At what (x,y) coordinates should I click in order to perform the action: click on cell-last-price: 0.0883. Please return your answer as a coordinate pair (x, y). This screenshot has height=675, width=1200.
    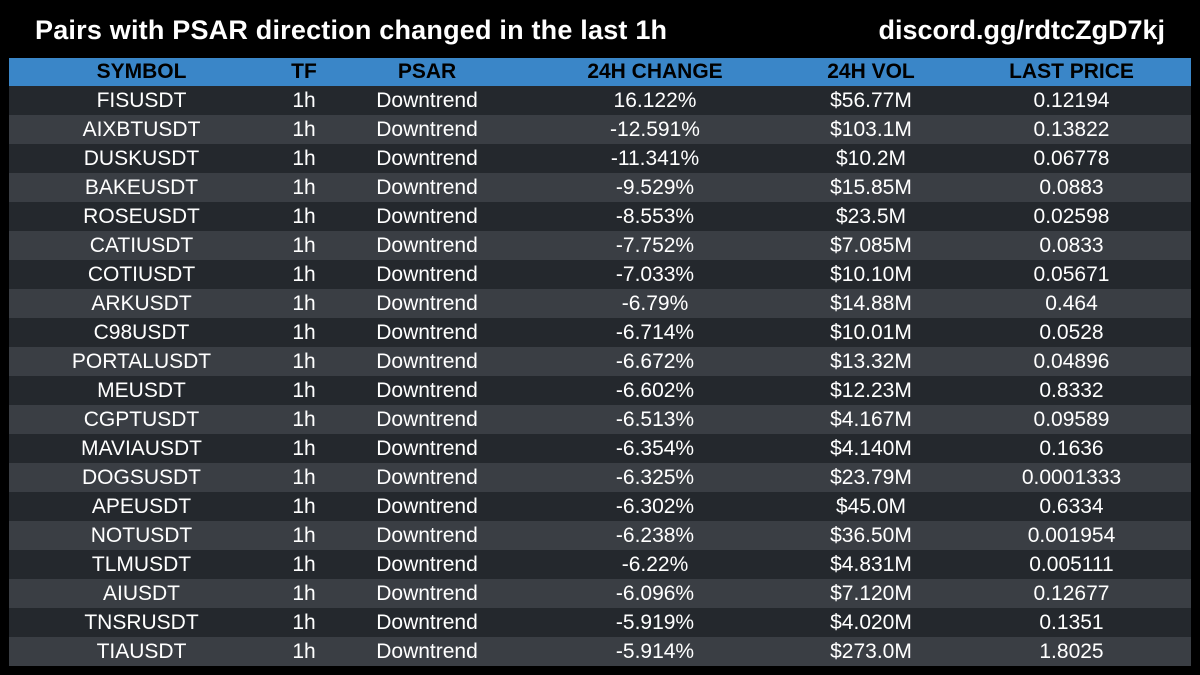
    Looking at the image, I should click on (1071, 187).